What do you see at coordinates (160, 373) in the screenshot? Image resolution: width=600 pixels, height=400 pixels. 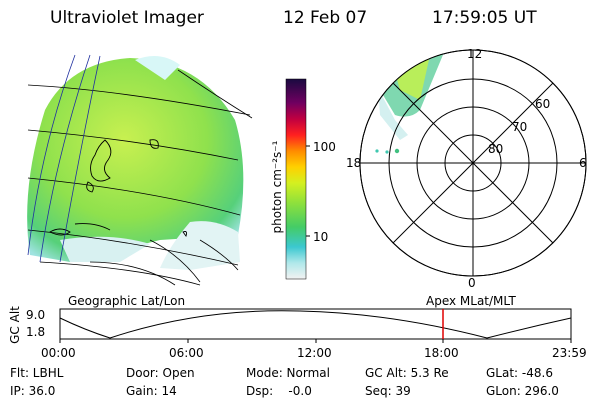 I see `info-door: Door: Open` at bounding box center [160, 373].